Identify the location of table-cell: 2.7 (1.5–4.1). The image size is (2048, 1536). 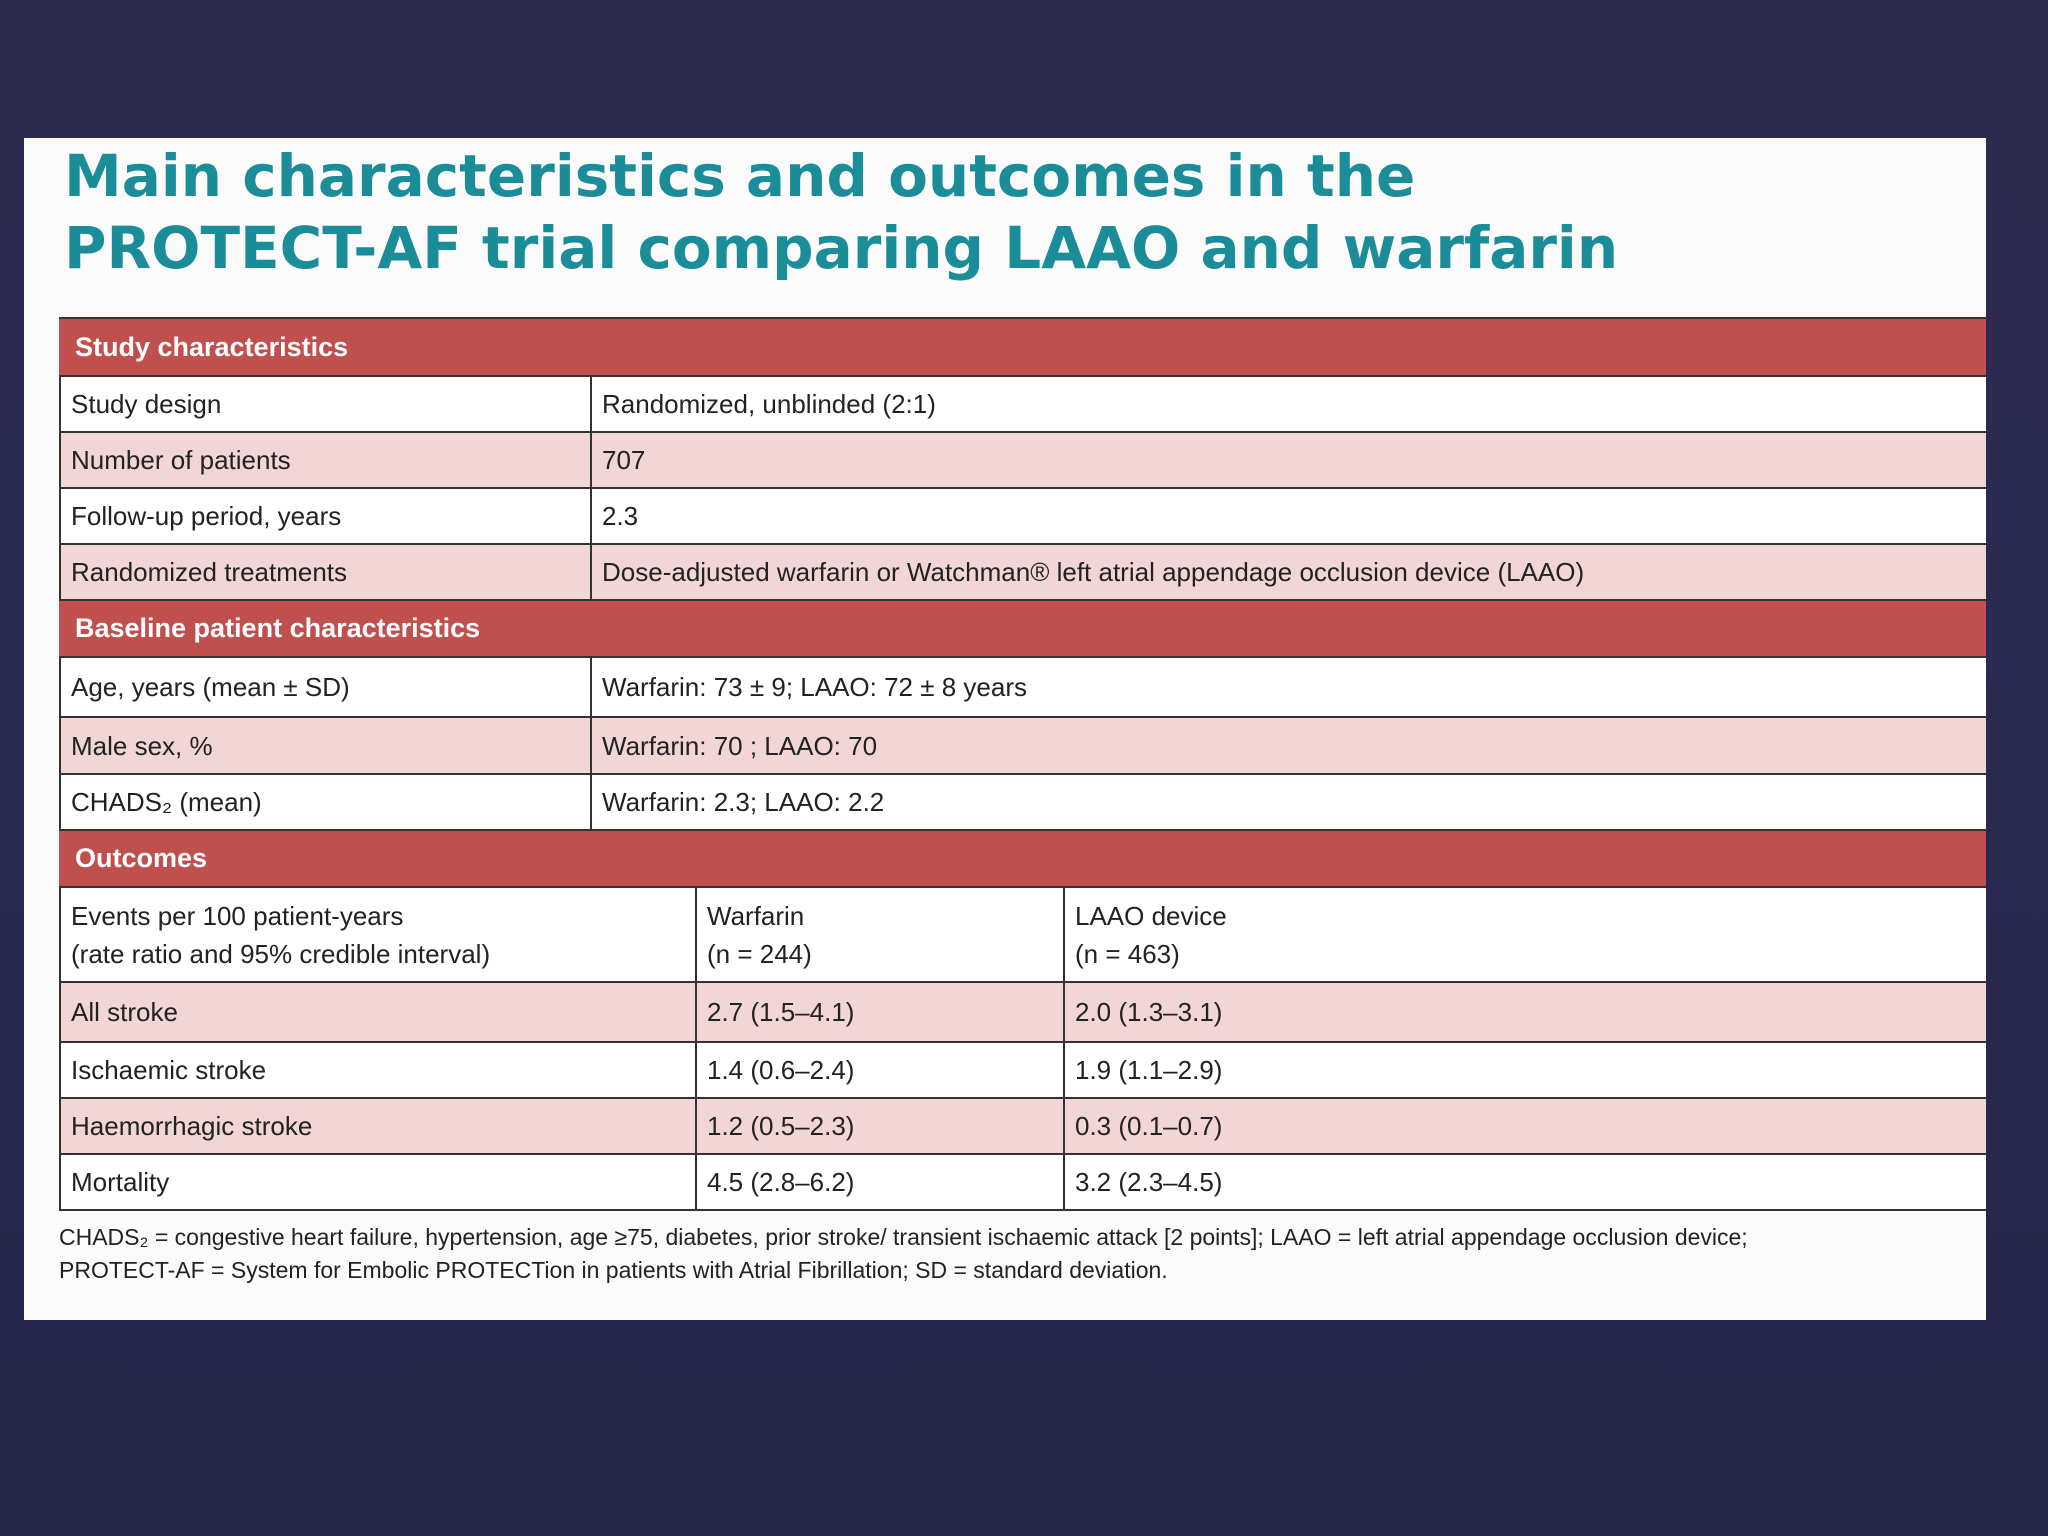
(879, 1012).